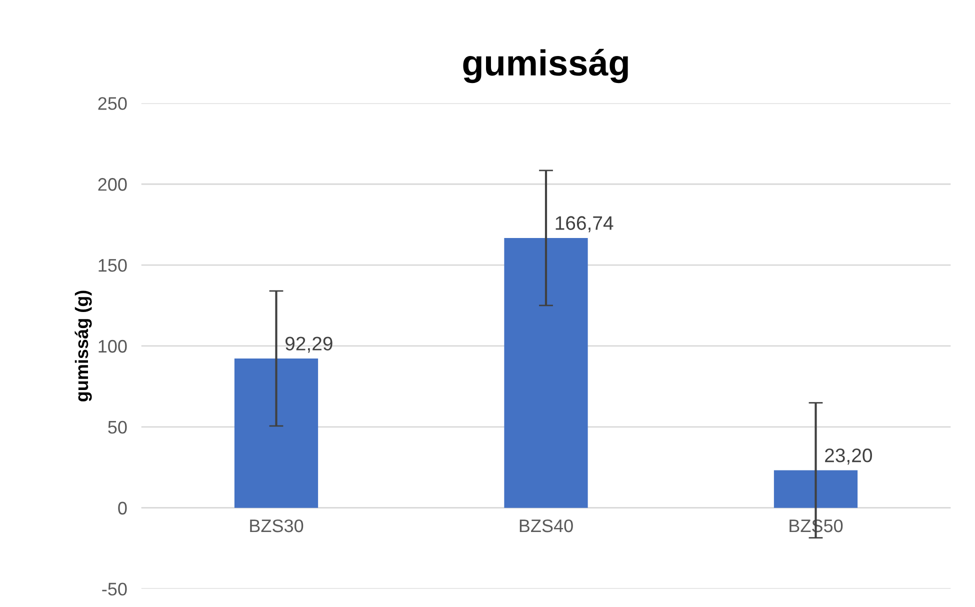 The image size is (975, 607). What do you see at coordinates (114, 589) in the screenshot?
I see `y-tick-label: -50` at bounding box center [114, 589].